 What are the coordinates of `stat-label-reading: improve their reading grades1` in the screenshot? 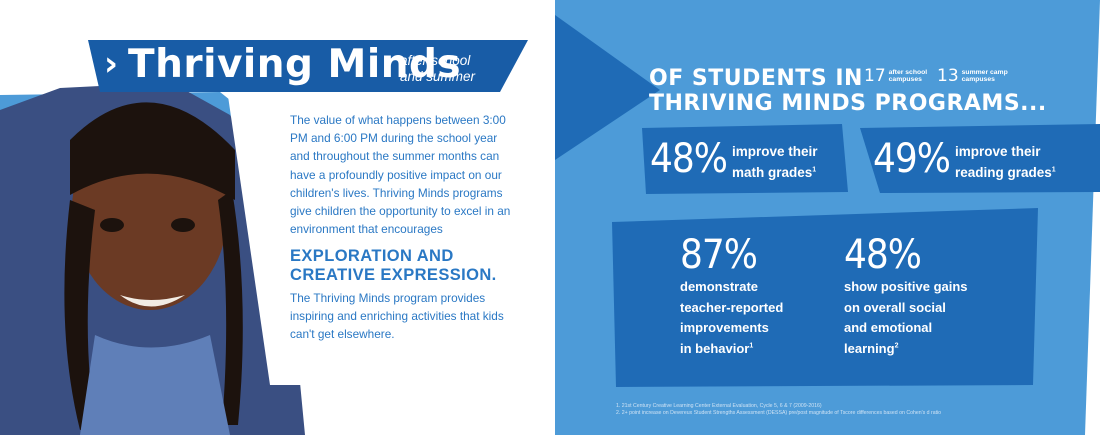 It's located at (1005, 162).